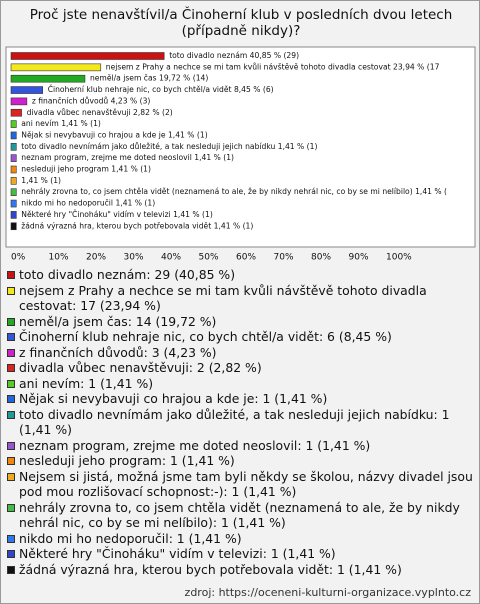 The height and width of the screenshot is (604, 480). Describe the element at coordinates (131, 100) in the screenshot. I see `value-label: 4,23 % (3)` at that location.